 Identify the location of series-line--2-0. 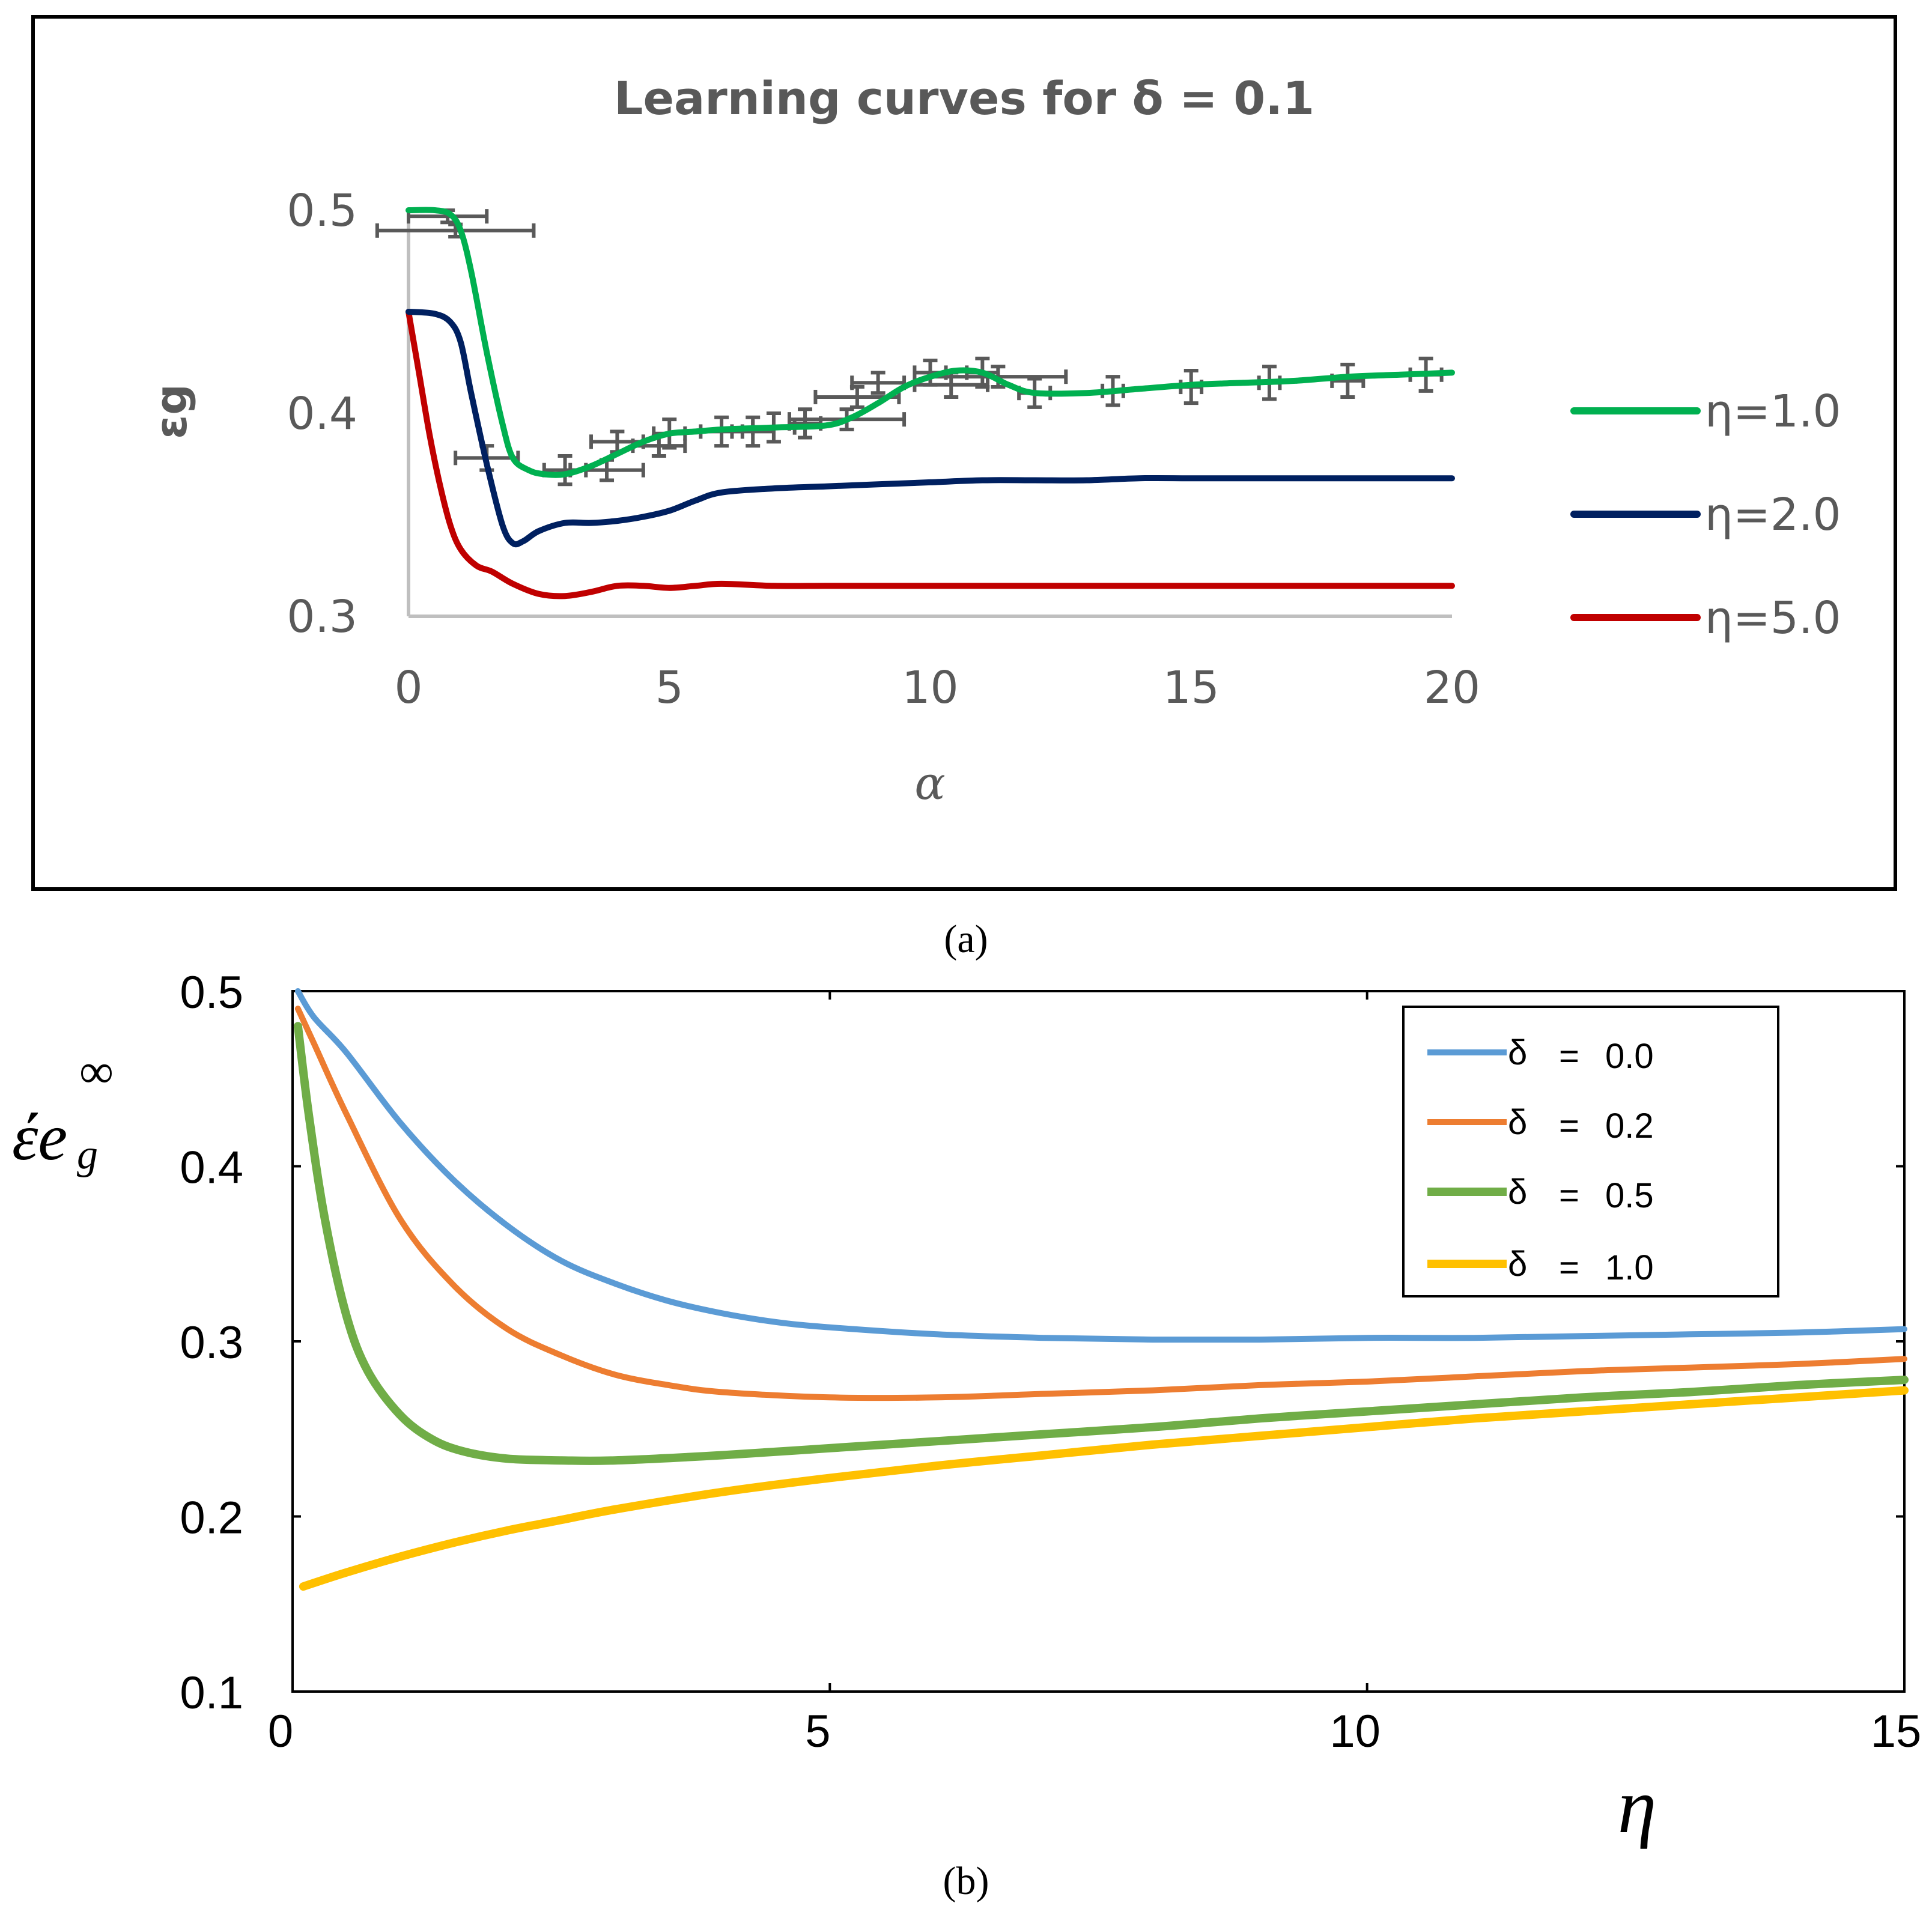
(930, 428).